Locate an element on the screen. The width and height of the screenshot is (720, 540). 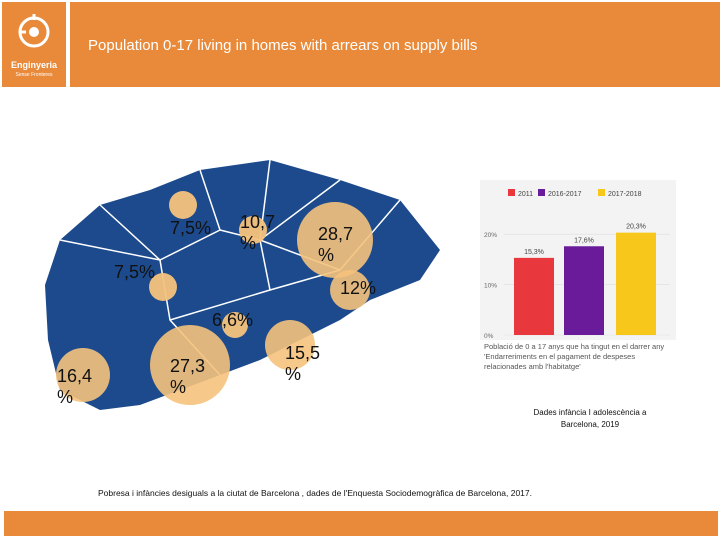
legend-label: 2017-2018 is located at coordinates (625, 194).